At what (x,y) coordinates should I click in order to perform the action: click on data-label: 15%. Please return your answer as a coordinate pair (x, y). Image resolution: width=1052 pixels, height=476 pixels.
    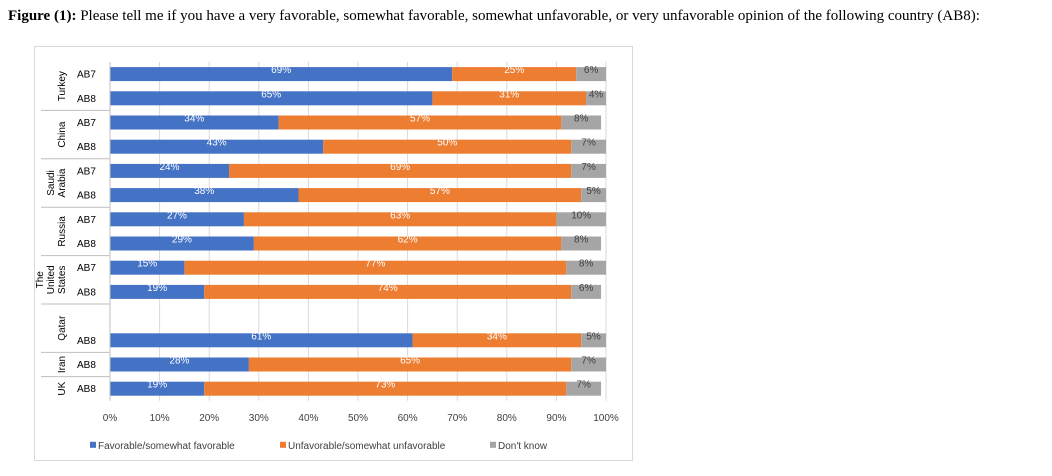
    Looking at the image, I should click on (147, 264).